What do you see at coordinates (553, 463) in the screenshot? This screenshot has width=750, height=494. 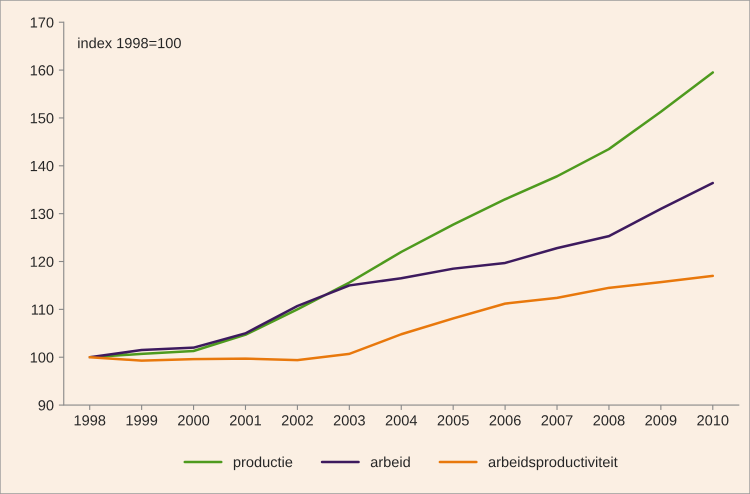 I see `legend-label: arbeidsproductiviteit` at bounding box center [553, 463].